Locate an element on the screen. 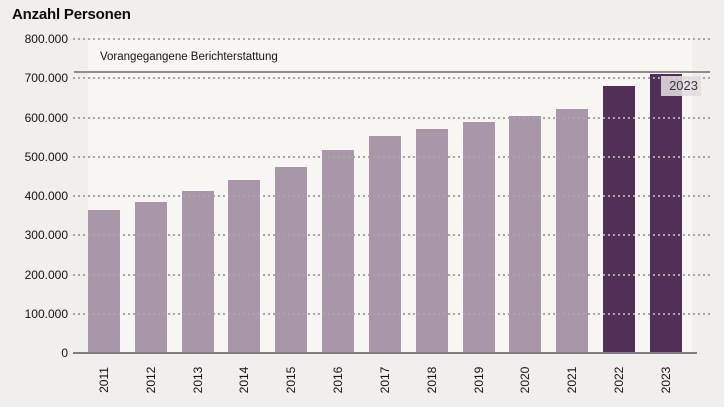  x-tick-label-2013: 2013 is located at coordinates (197, 380).